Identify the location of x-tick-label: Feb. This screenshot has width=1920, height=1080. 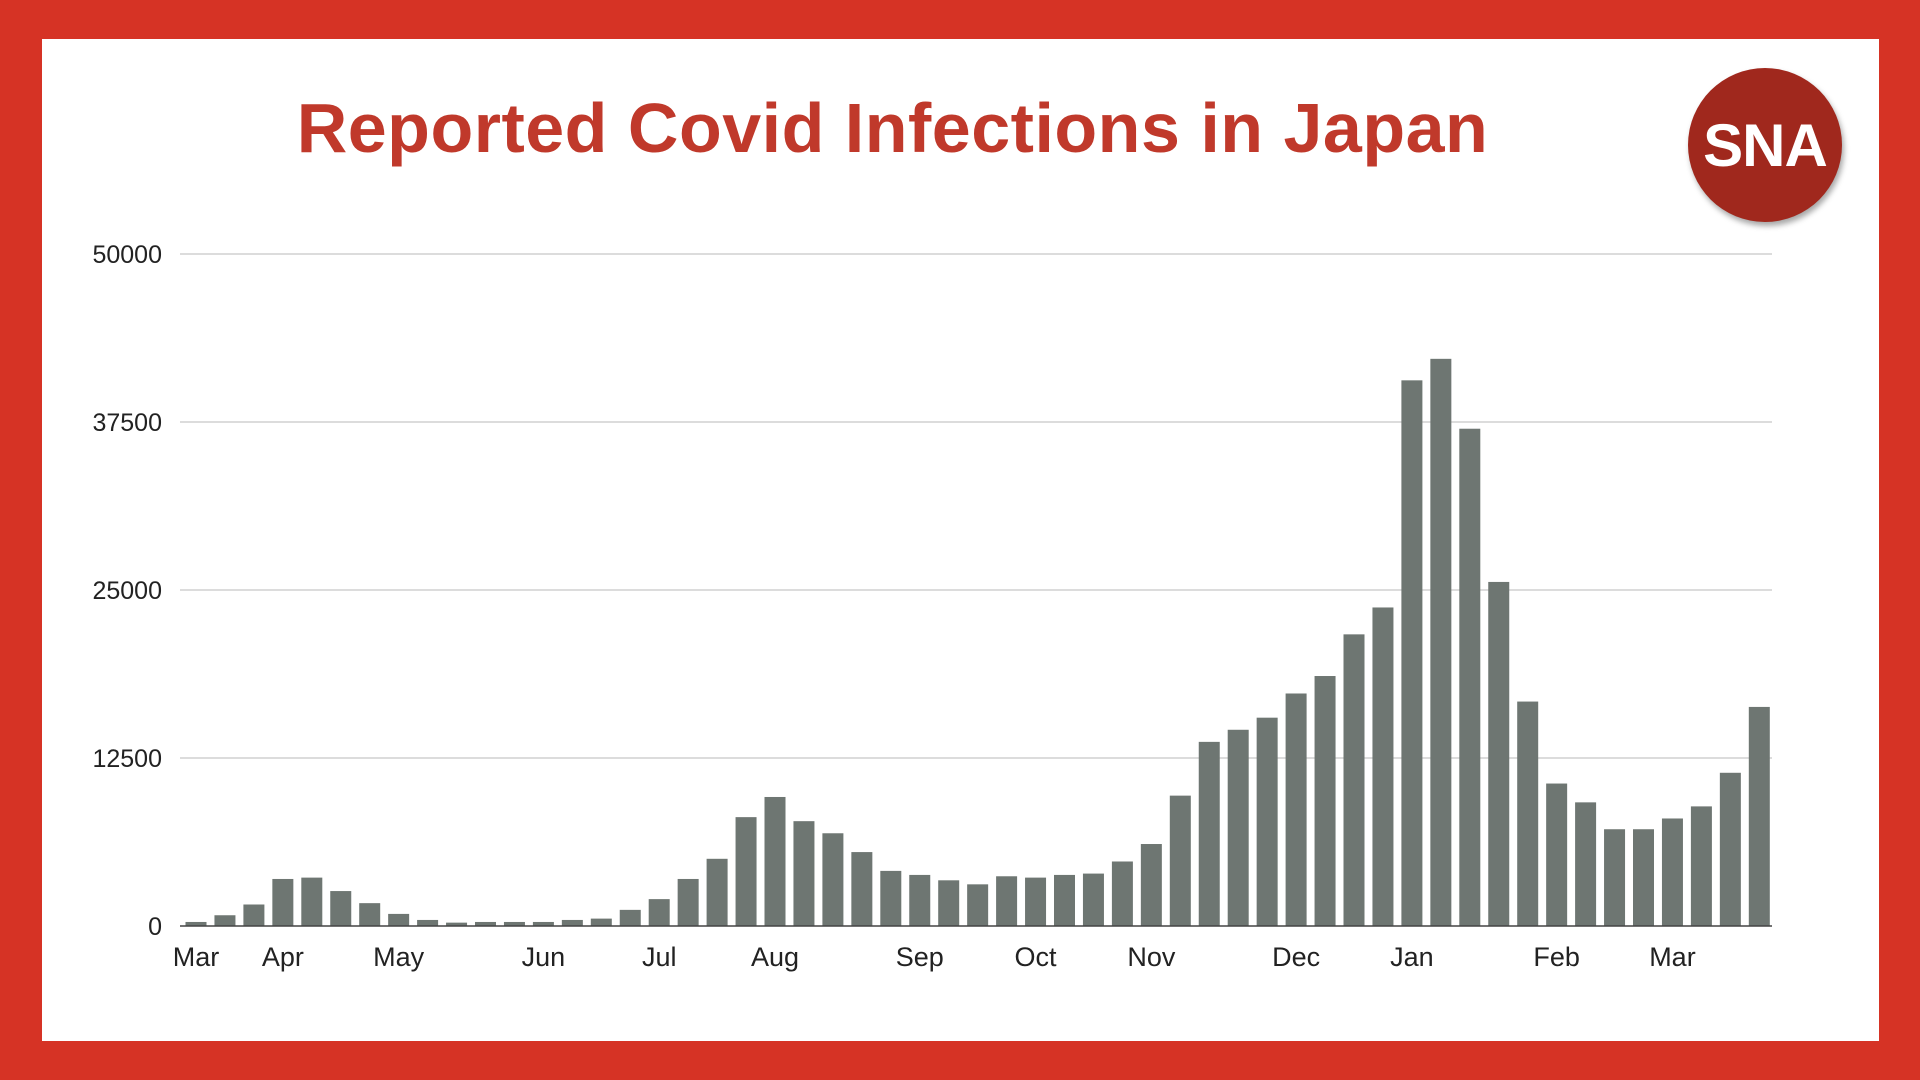
(1556, 957).